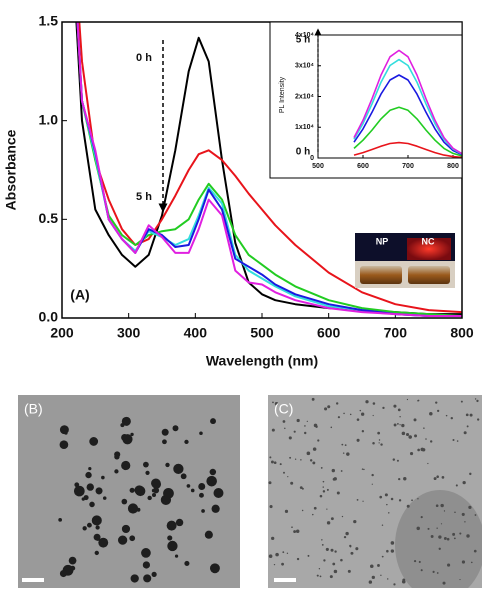 This screenshot has height=593, width=482. I want to click on panel-label: (C), so click(283, 409).